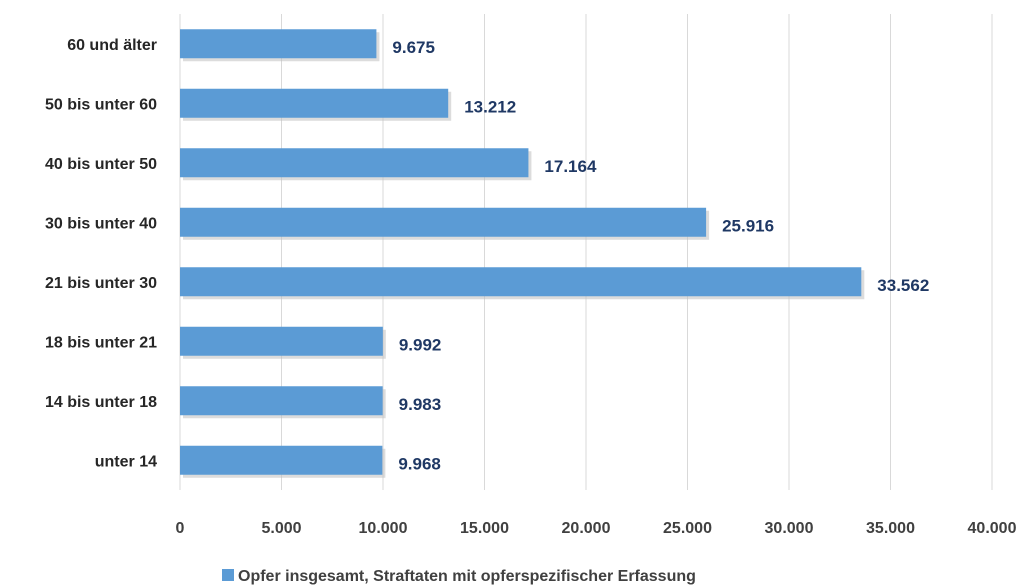  I want to click on x-tick-label: 25.000, so click(687, 528).